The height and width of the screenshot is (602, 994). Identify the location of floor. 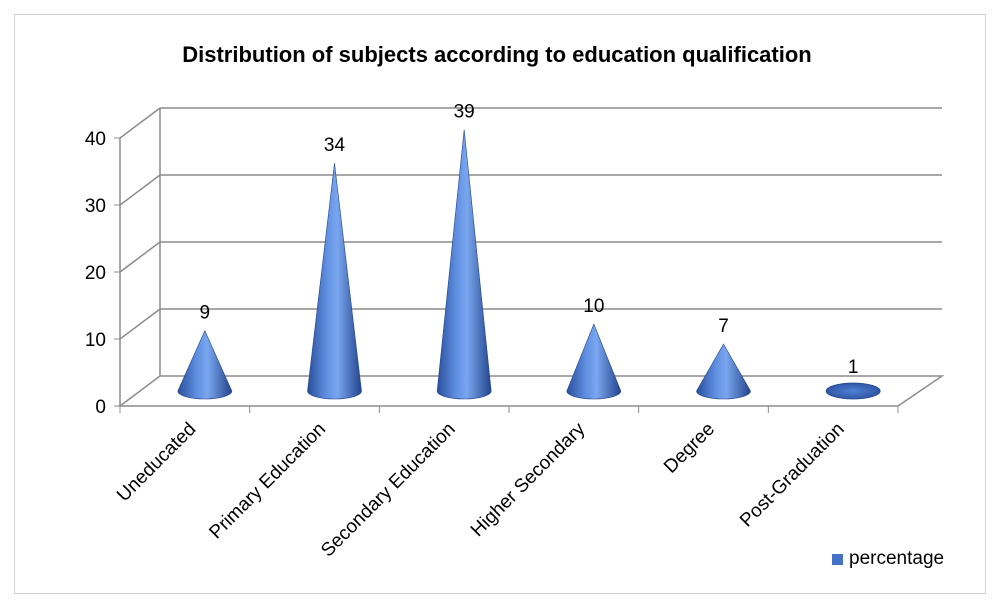
(531, 391).